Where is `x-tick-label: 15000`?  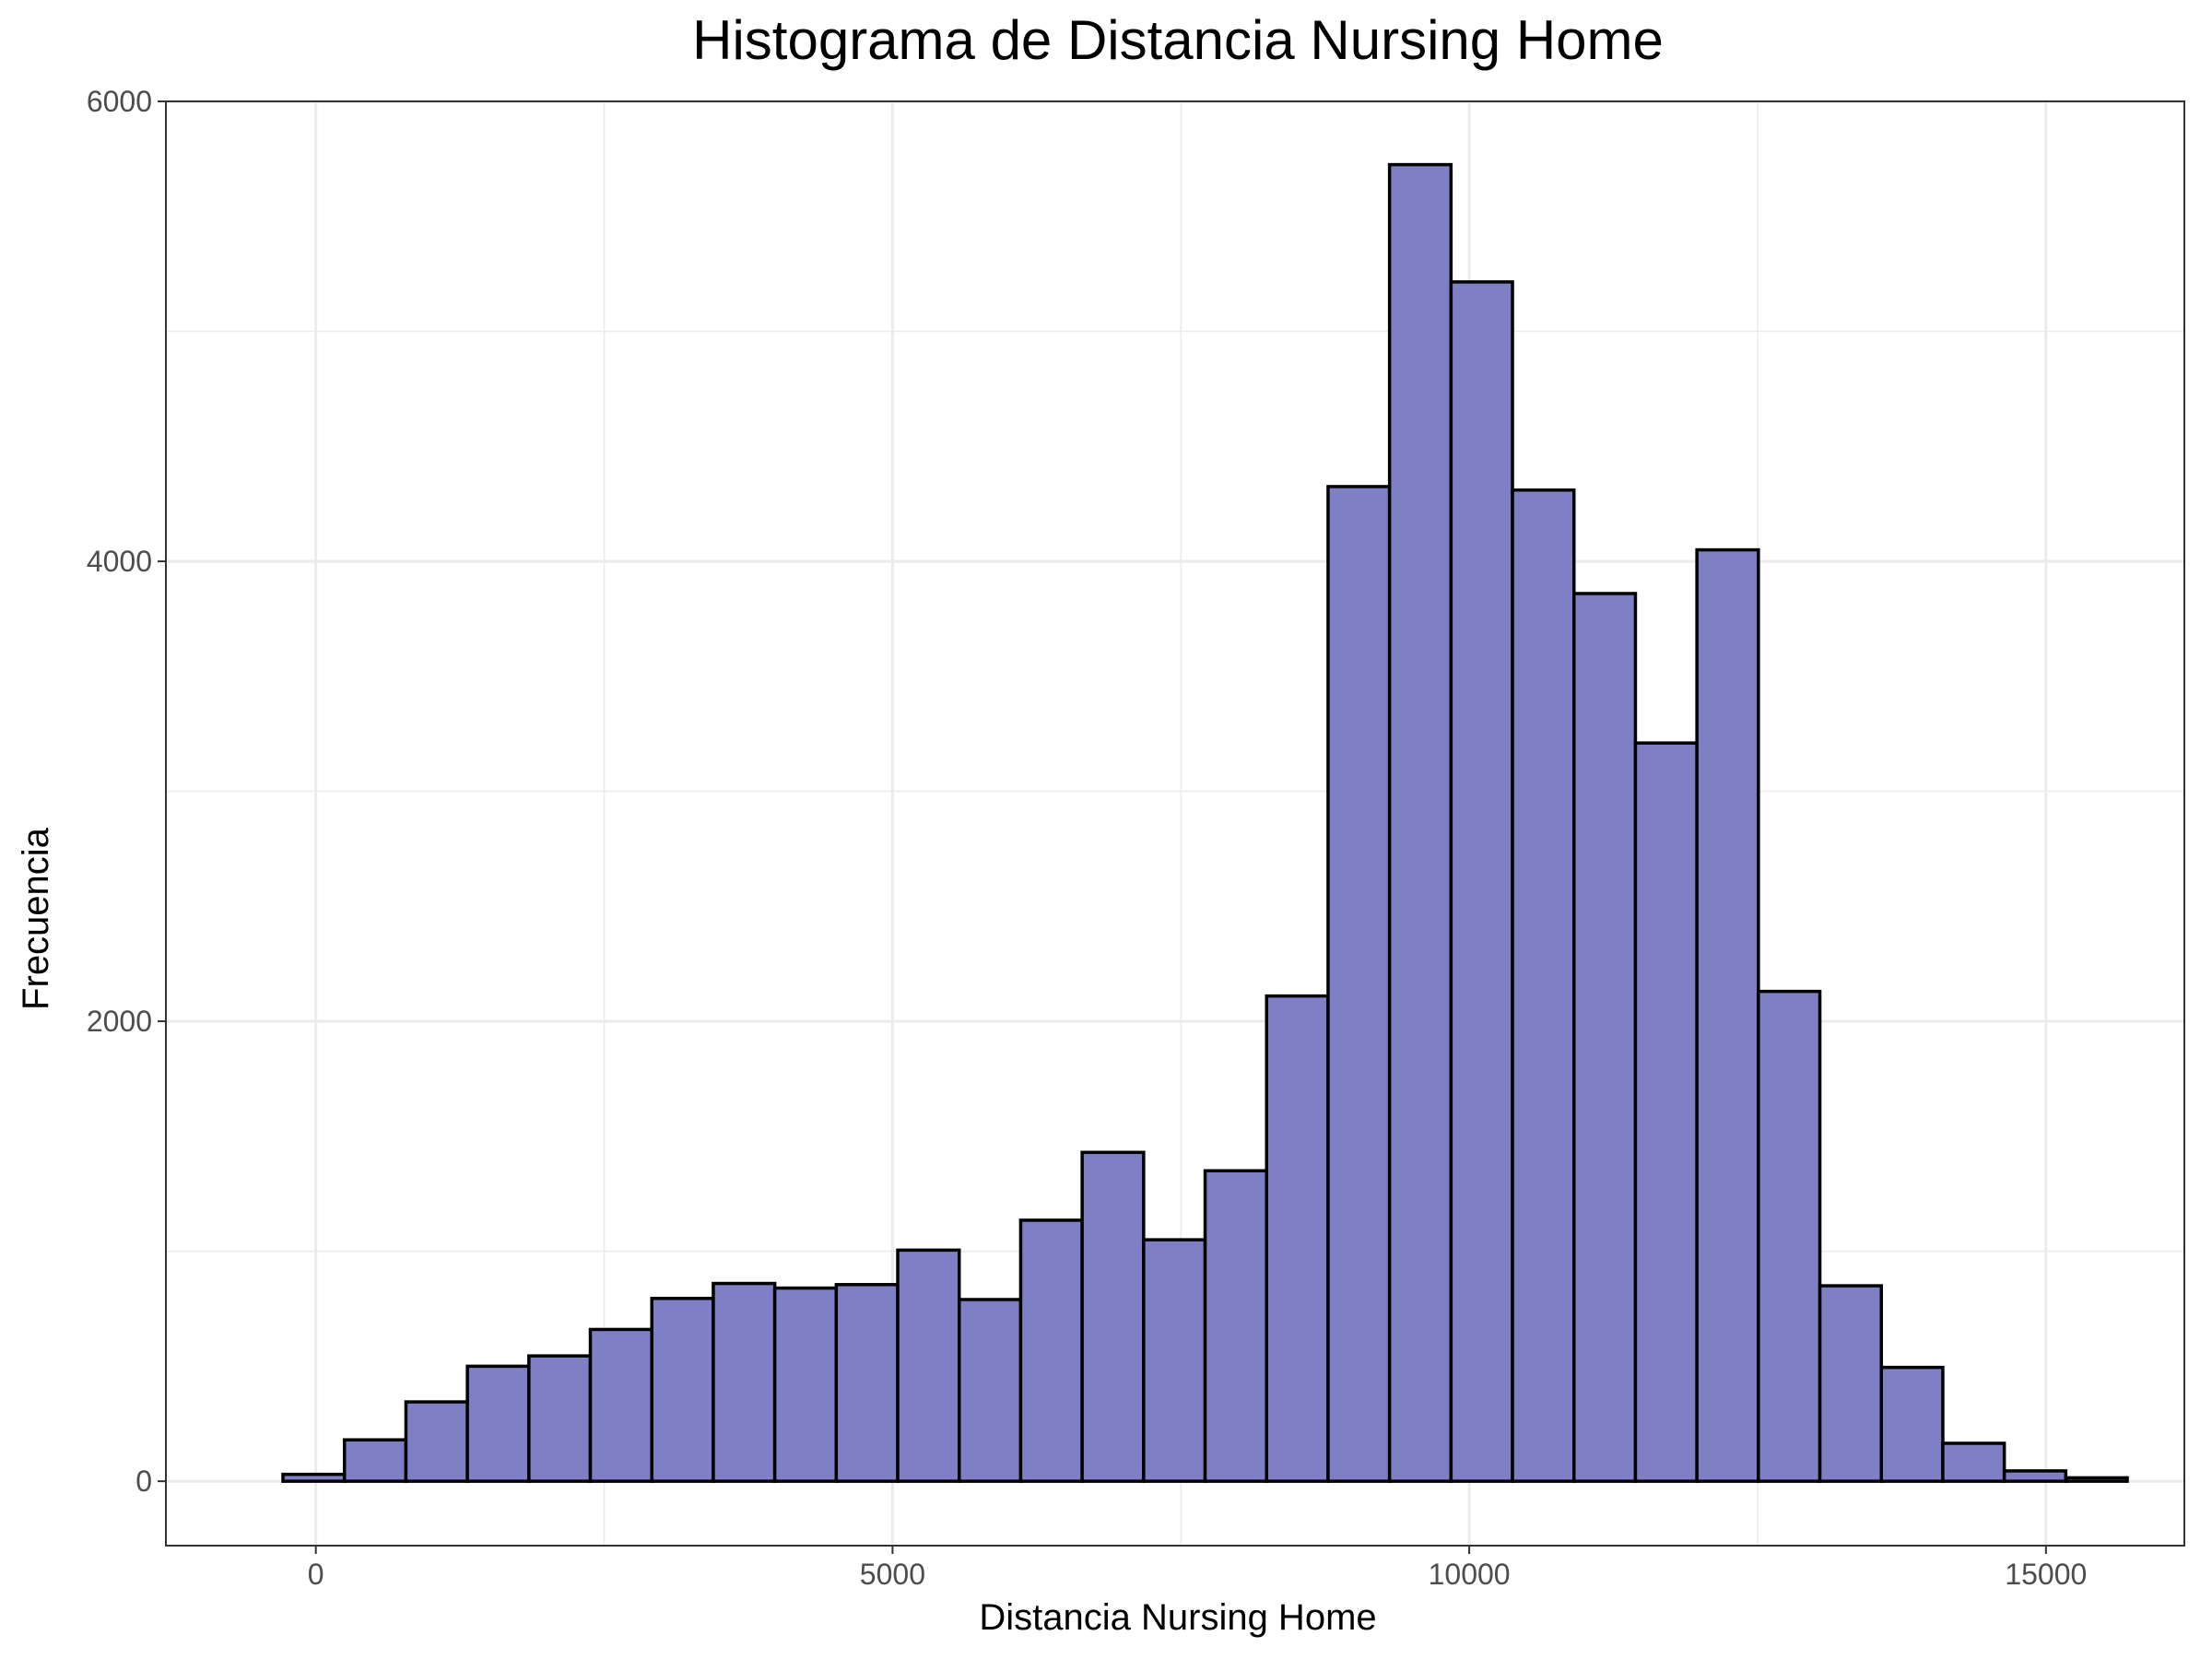 x-tick-label: 15000 is located at coordinates (2046, 1574).